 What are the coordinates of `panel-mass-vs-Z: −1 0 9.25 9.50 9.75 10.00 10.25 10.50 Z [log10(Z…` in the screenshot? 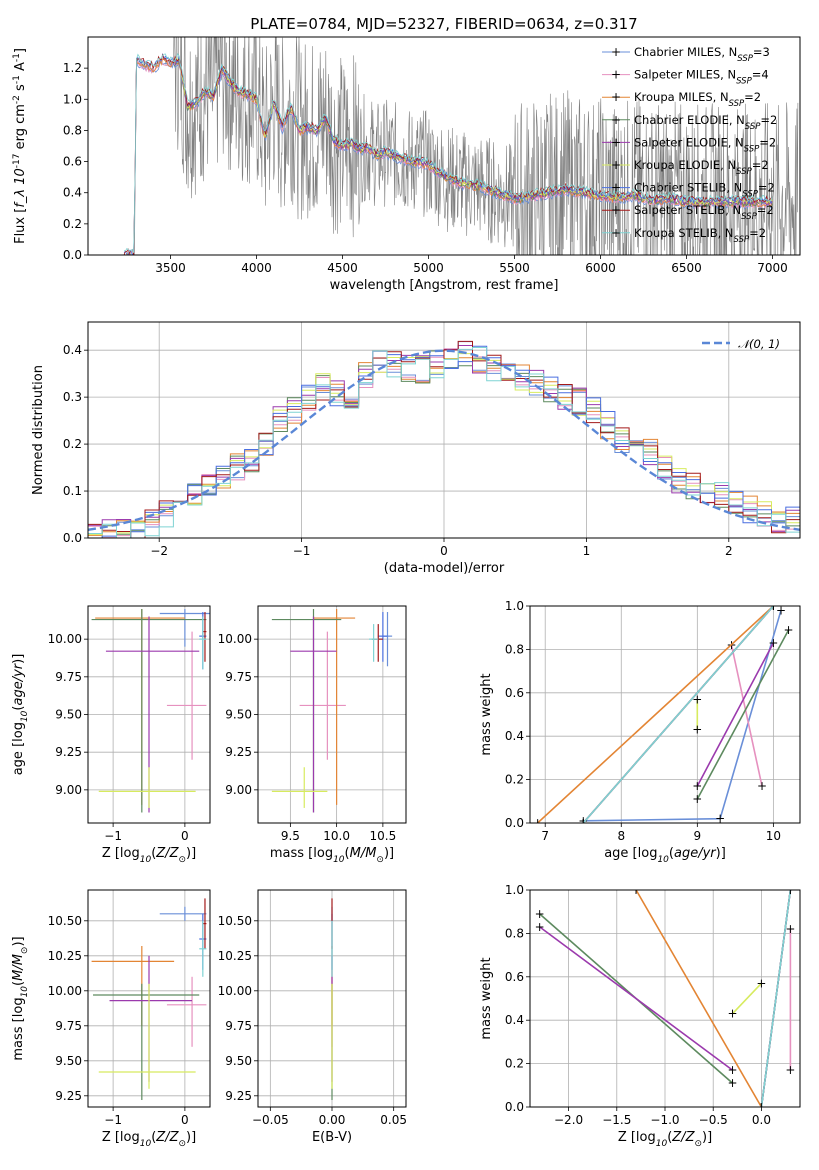 It's located at (111, 1019).